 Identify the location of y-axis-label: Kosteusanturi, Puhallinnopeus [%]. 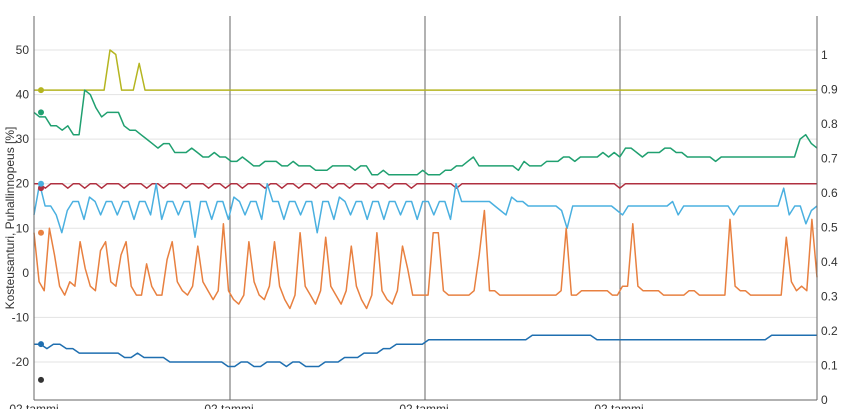
(10, 218).